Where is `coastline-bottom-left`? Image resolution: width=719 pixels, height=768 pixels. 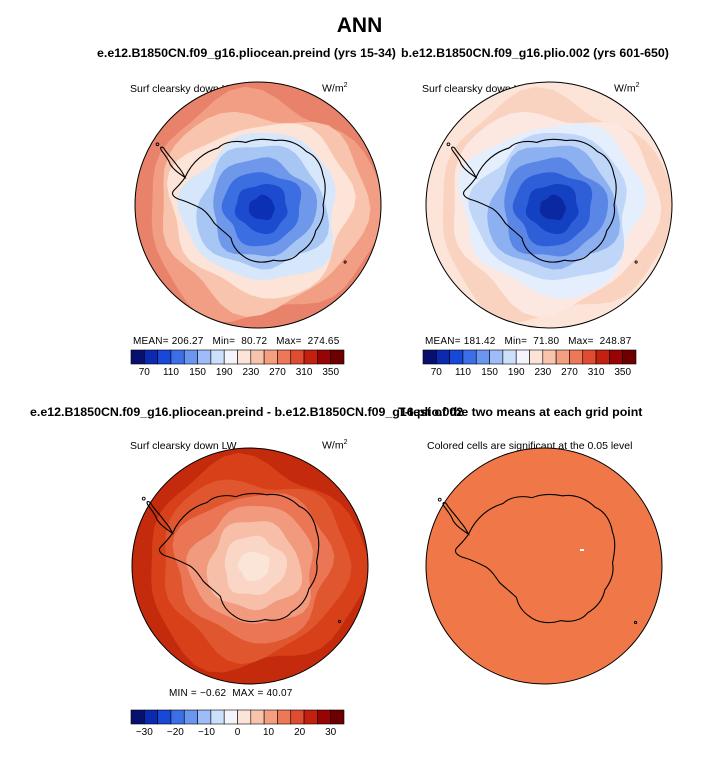
coastline-bottom-left is located at coordinates (241, 558).